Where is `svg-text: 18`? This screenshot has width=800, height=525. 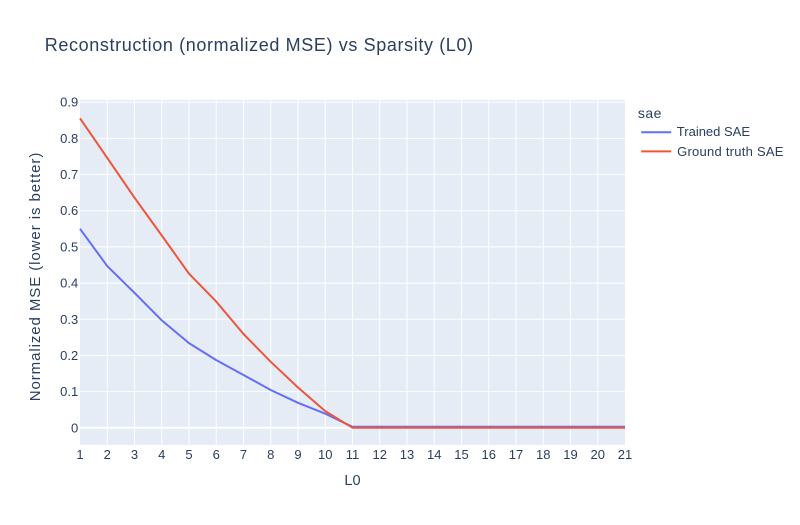 svg-text: 18 is located at coordinates (543, 454).